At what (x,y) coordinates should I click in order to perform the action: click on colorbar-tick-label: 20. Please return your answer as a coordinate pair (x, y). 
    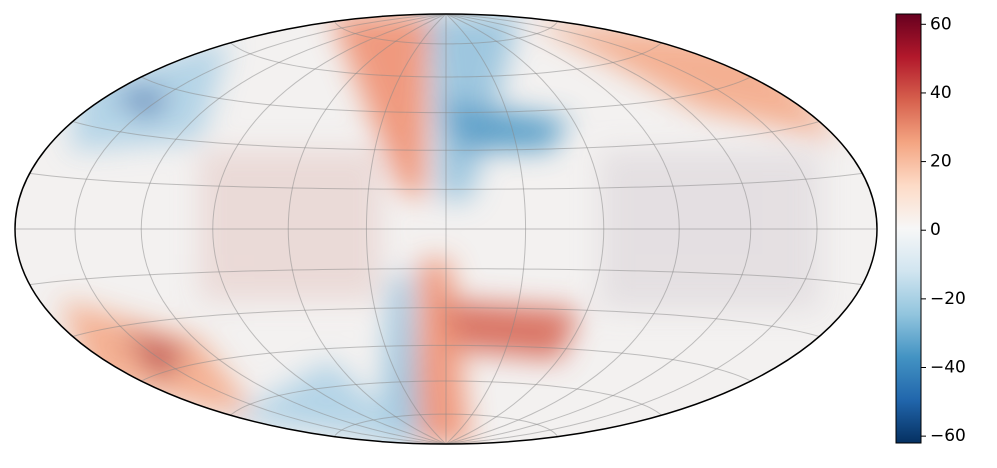
    Looking at the image, I should click on (941, 162).